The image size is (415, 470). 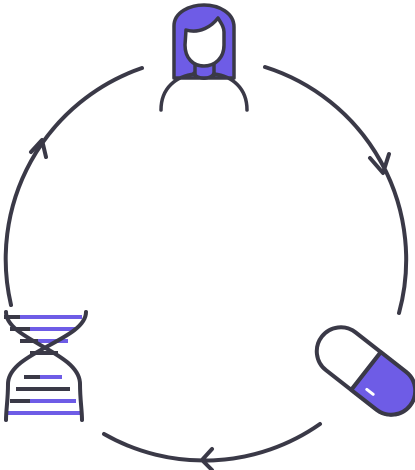 I want to click on capsule-half-filled, so click(x=382, y=383).